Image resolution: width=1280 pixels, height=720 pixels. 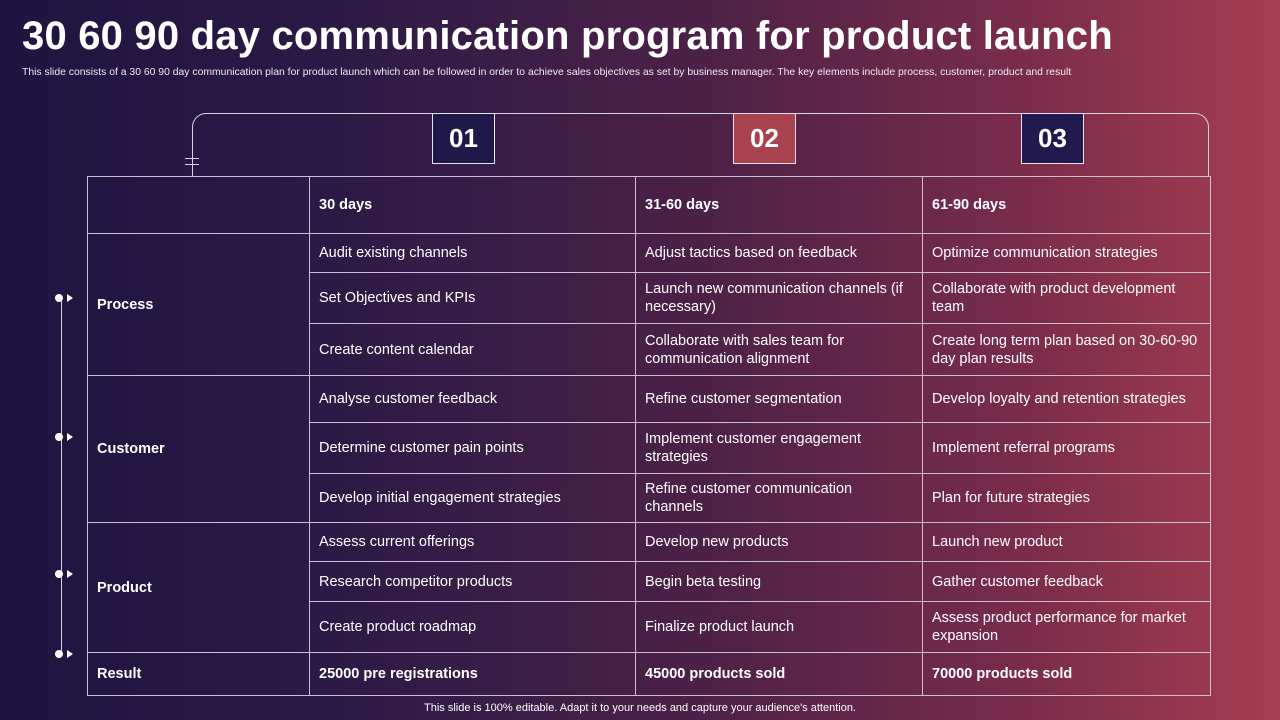 What do you see at coordinates (198, 205) in the screenshot?
I see `header-cell-empty` at bounding box center [198, 205].